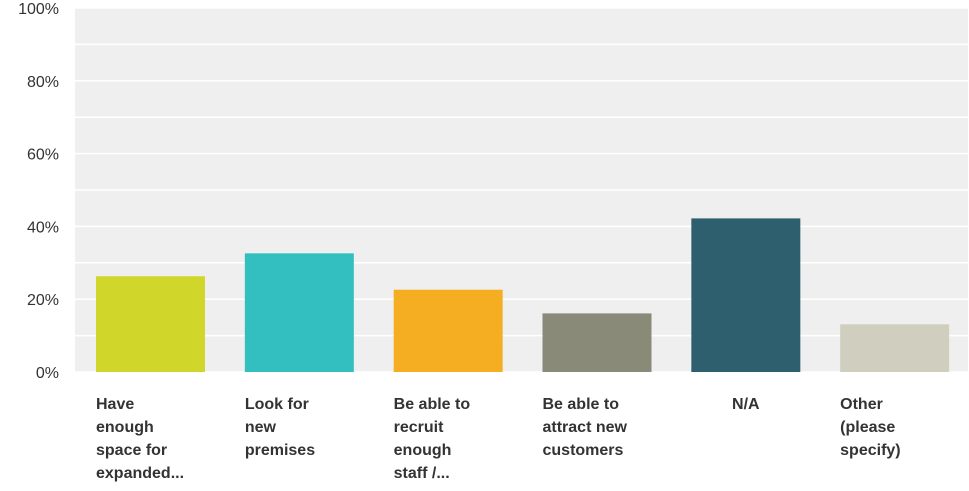 Image resolution: width=969 pixels, height=491 pixels. Describe the element at coordinates (38, 191) in the screenshot. I see `y-axis-tick-labels: 0% 20% 40% 60% 80% 100%` at that location.